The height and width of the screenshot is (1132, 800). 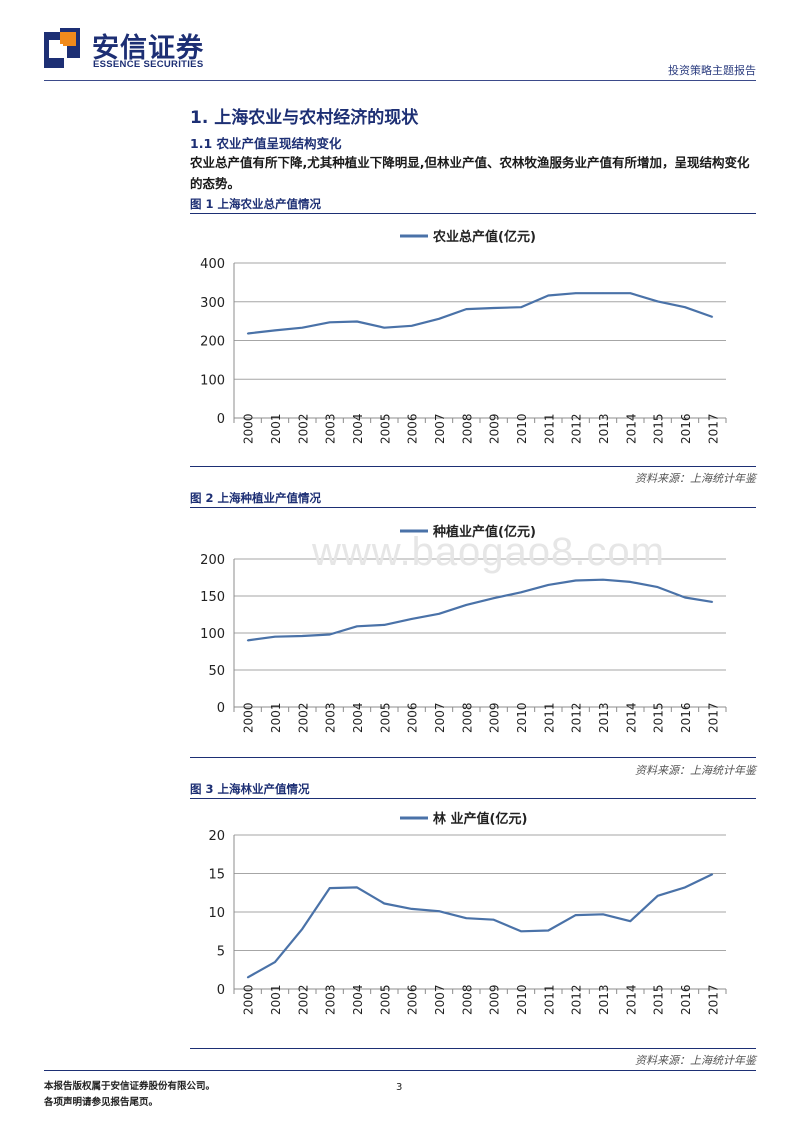 What do you see at coordinates (399, 1087) in the screenshot?
I see `page-number: 3` at bounding box center [399, 1087].